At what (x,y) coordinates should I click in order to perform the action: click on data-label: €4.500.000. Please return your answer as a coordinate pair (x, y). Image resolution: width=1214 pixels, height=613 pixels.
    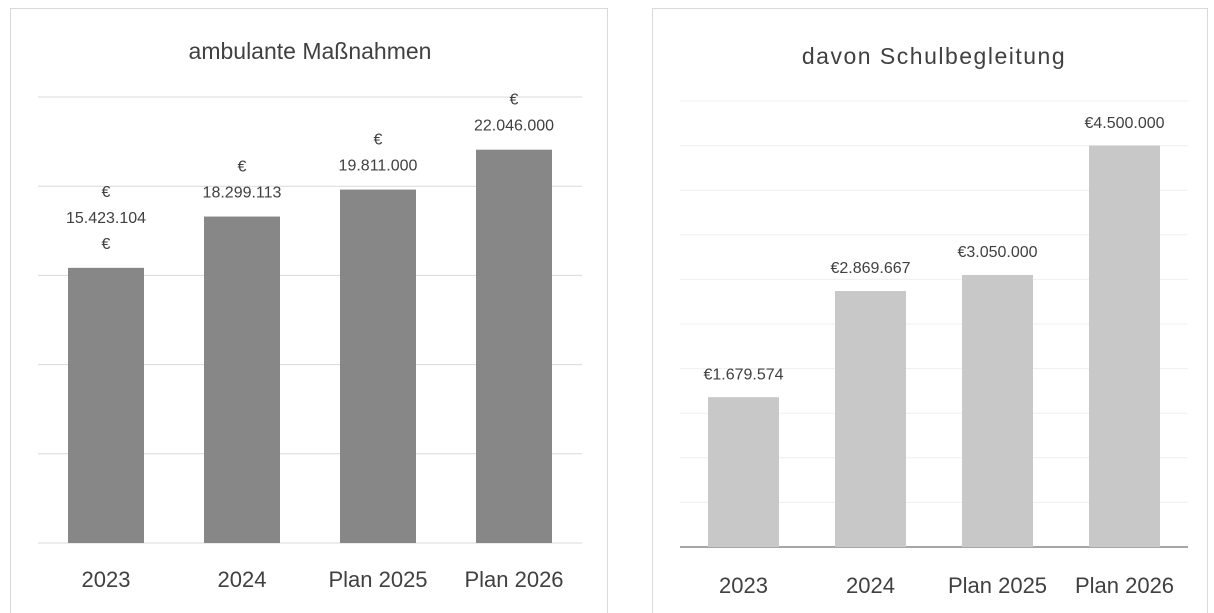
    Looking at the image, I should click on (1124, 123).